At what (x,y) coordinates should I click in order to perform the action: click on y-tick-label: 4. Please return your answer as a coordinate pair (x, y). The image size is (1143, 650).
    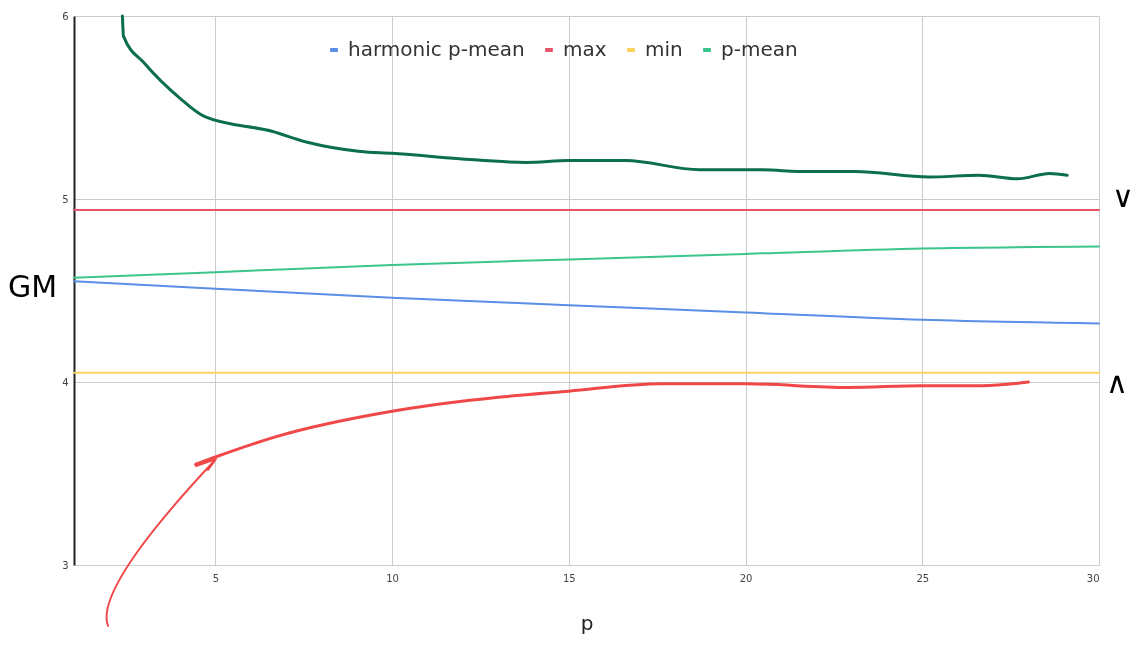
    Looking at the image, I should click on (65, 382).